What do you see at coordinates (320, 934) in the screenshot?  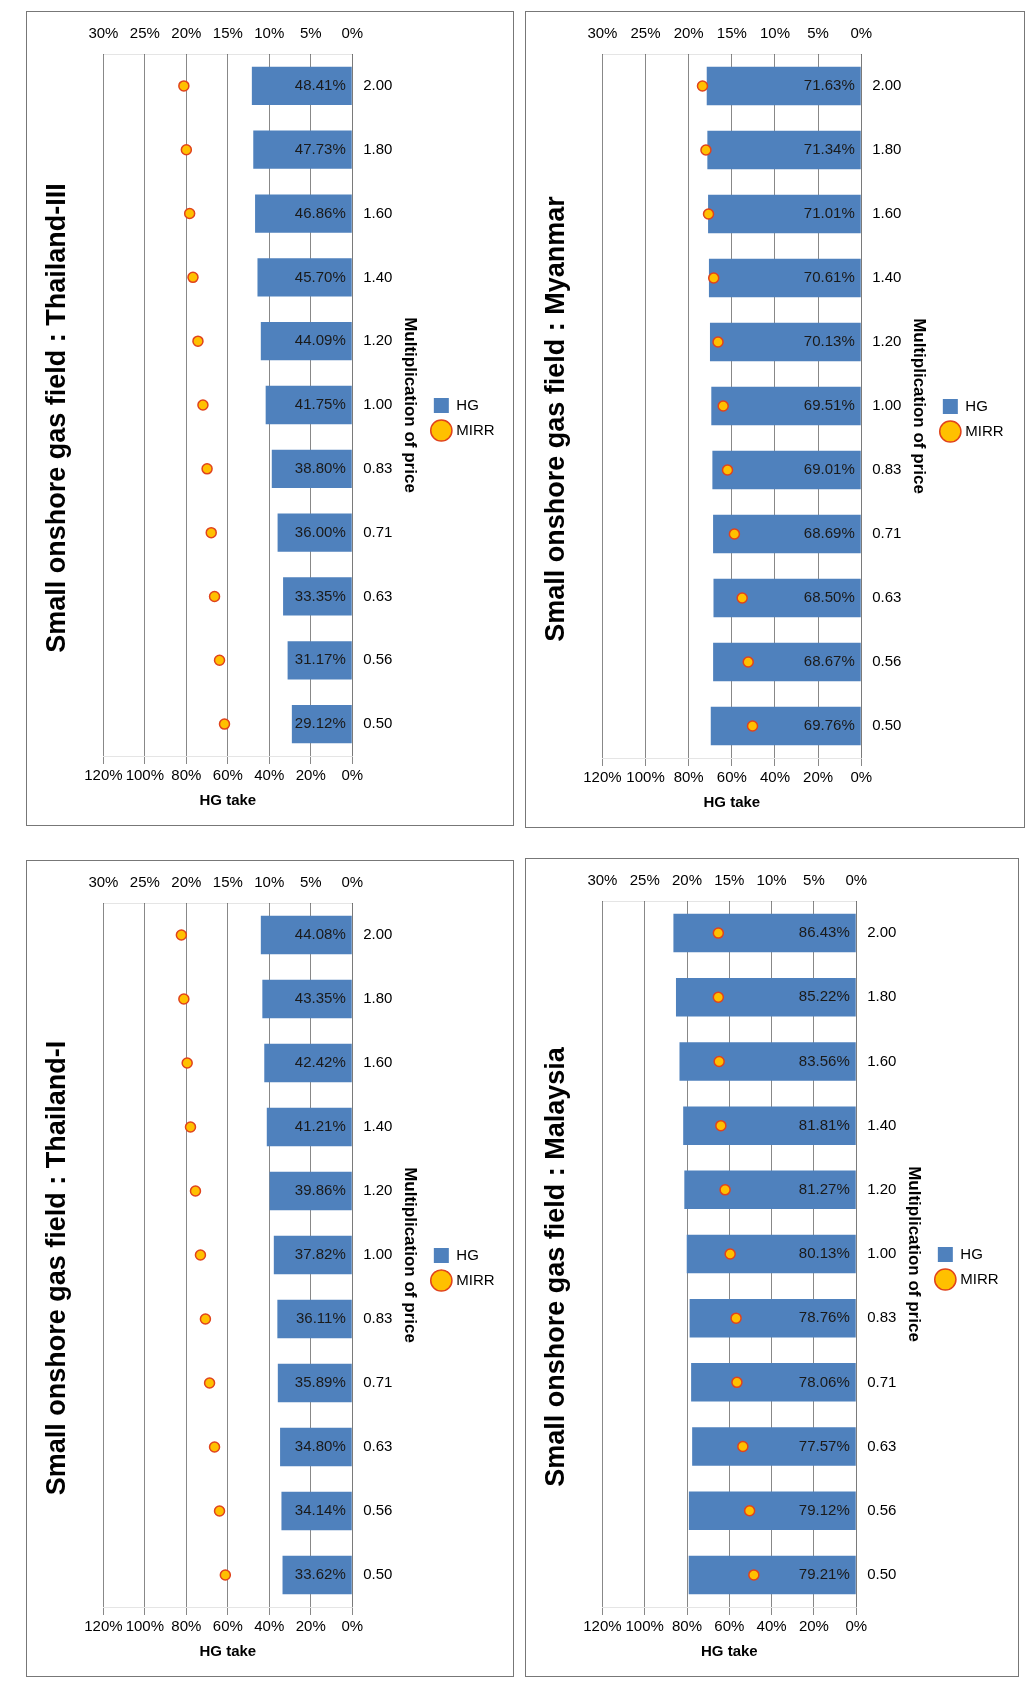 I see `data-label: 44.08%` at bounding box center [320, 934].